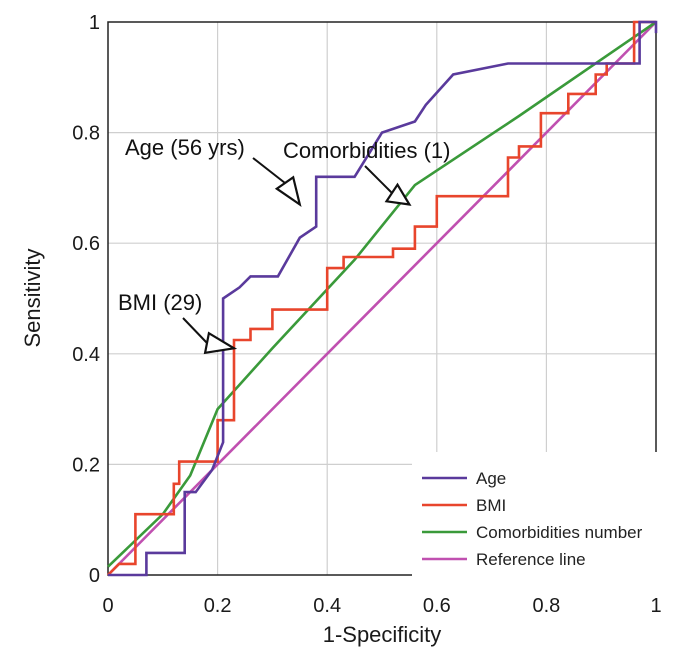  I want to click on legend: Age BMI Comorbidities number Reference line, so click(539, 517).